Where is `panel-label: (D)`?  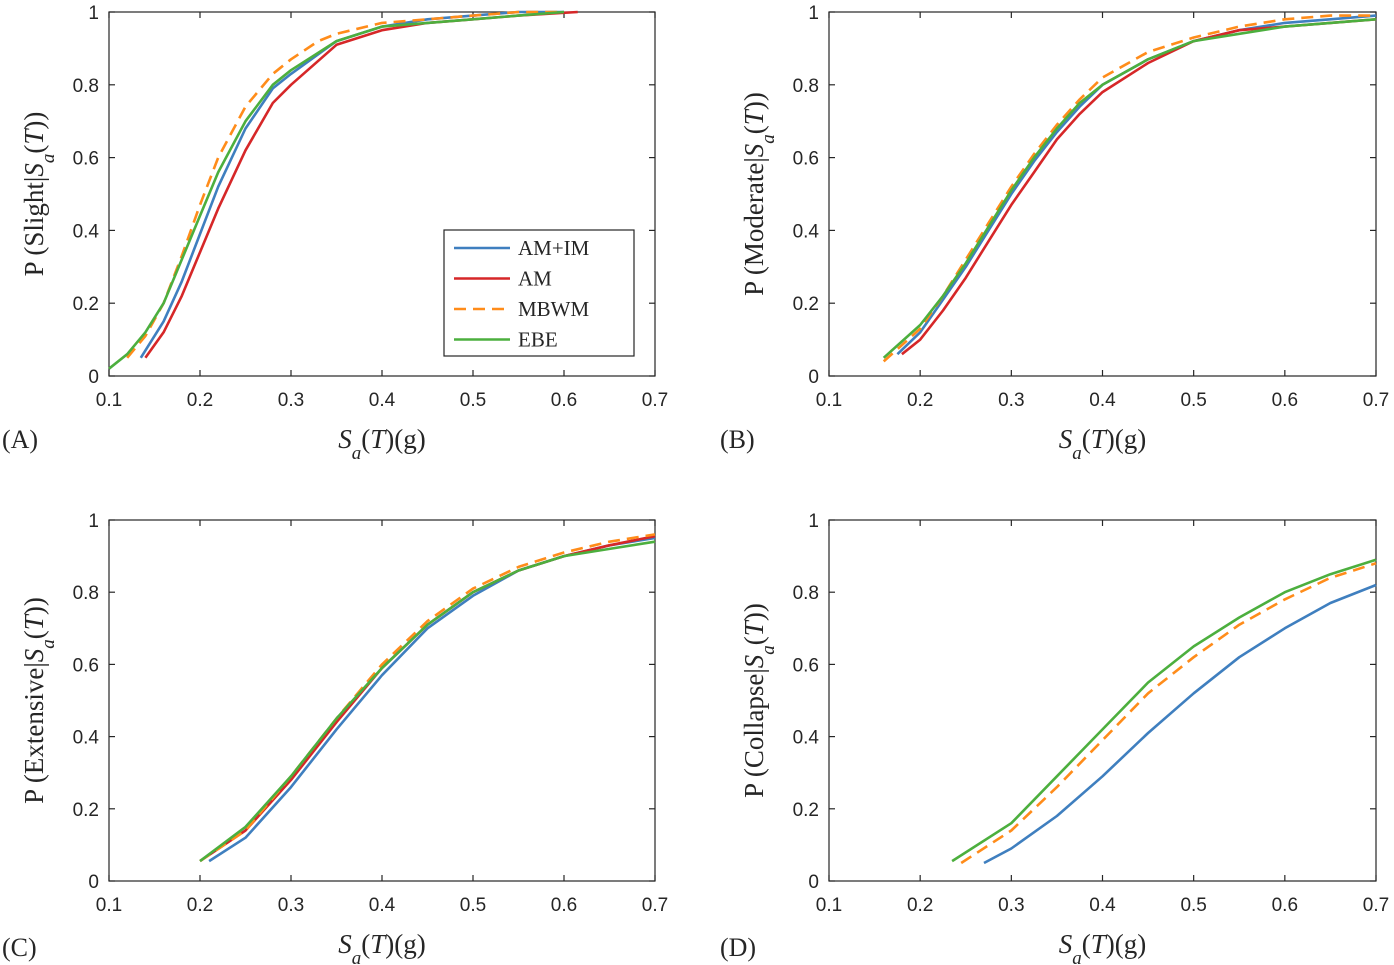
panel-label: (D) is located at coordinates (738, 947).